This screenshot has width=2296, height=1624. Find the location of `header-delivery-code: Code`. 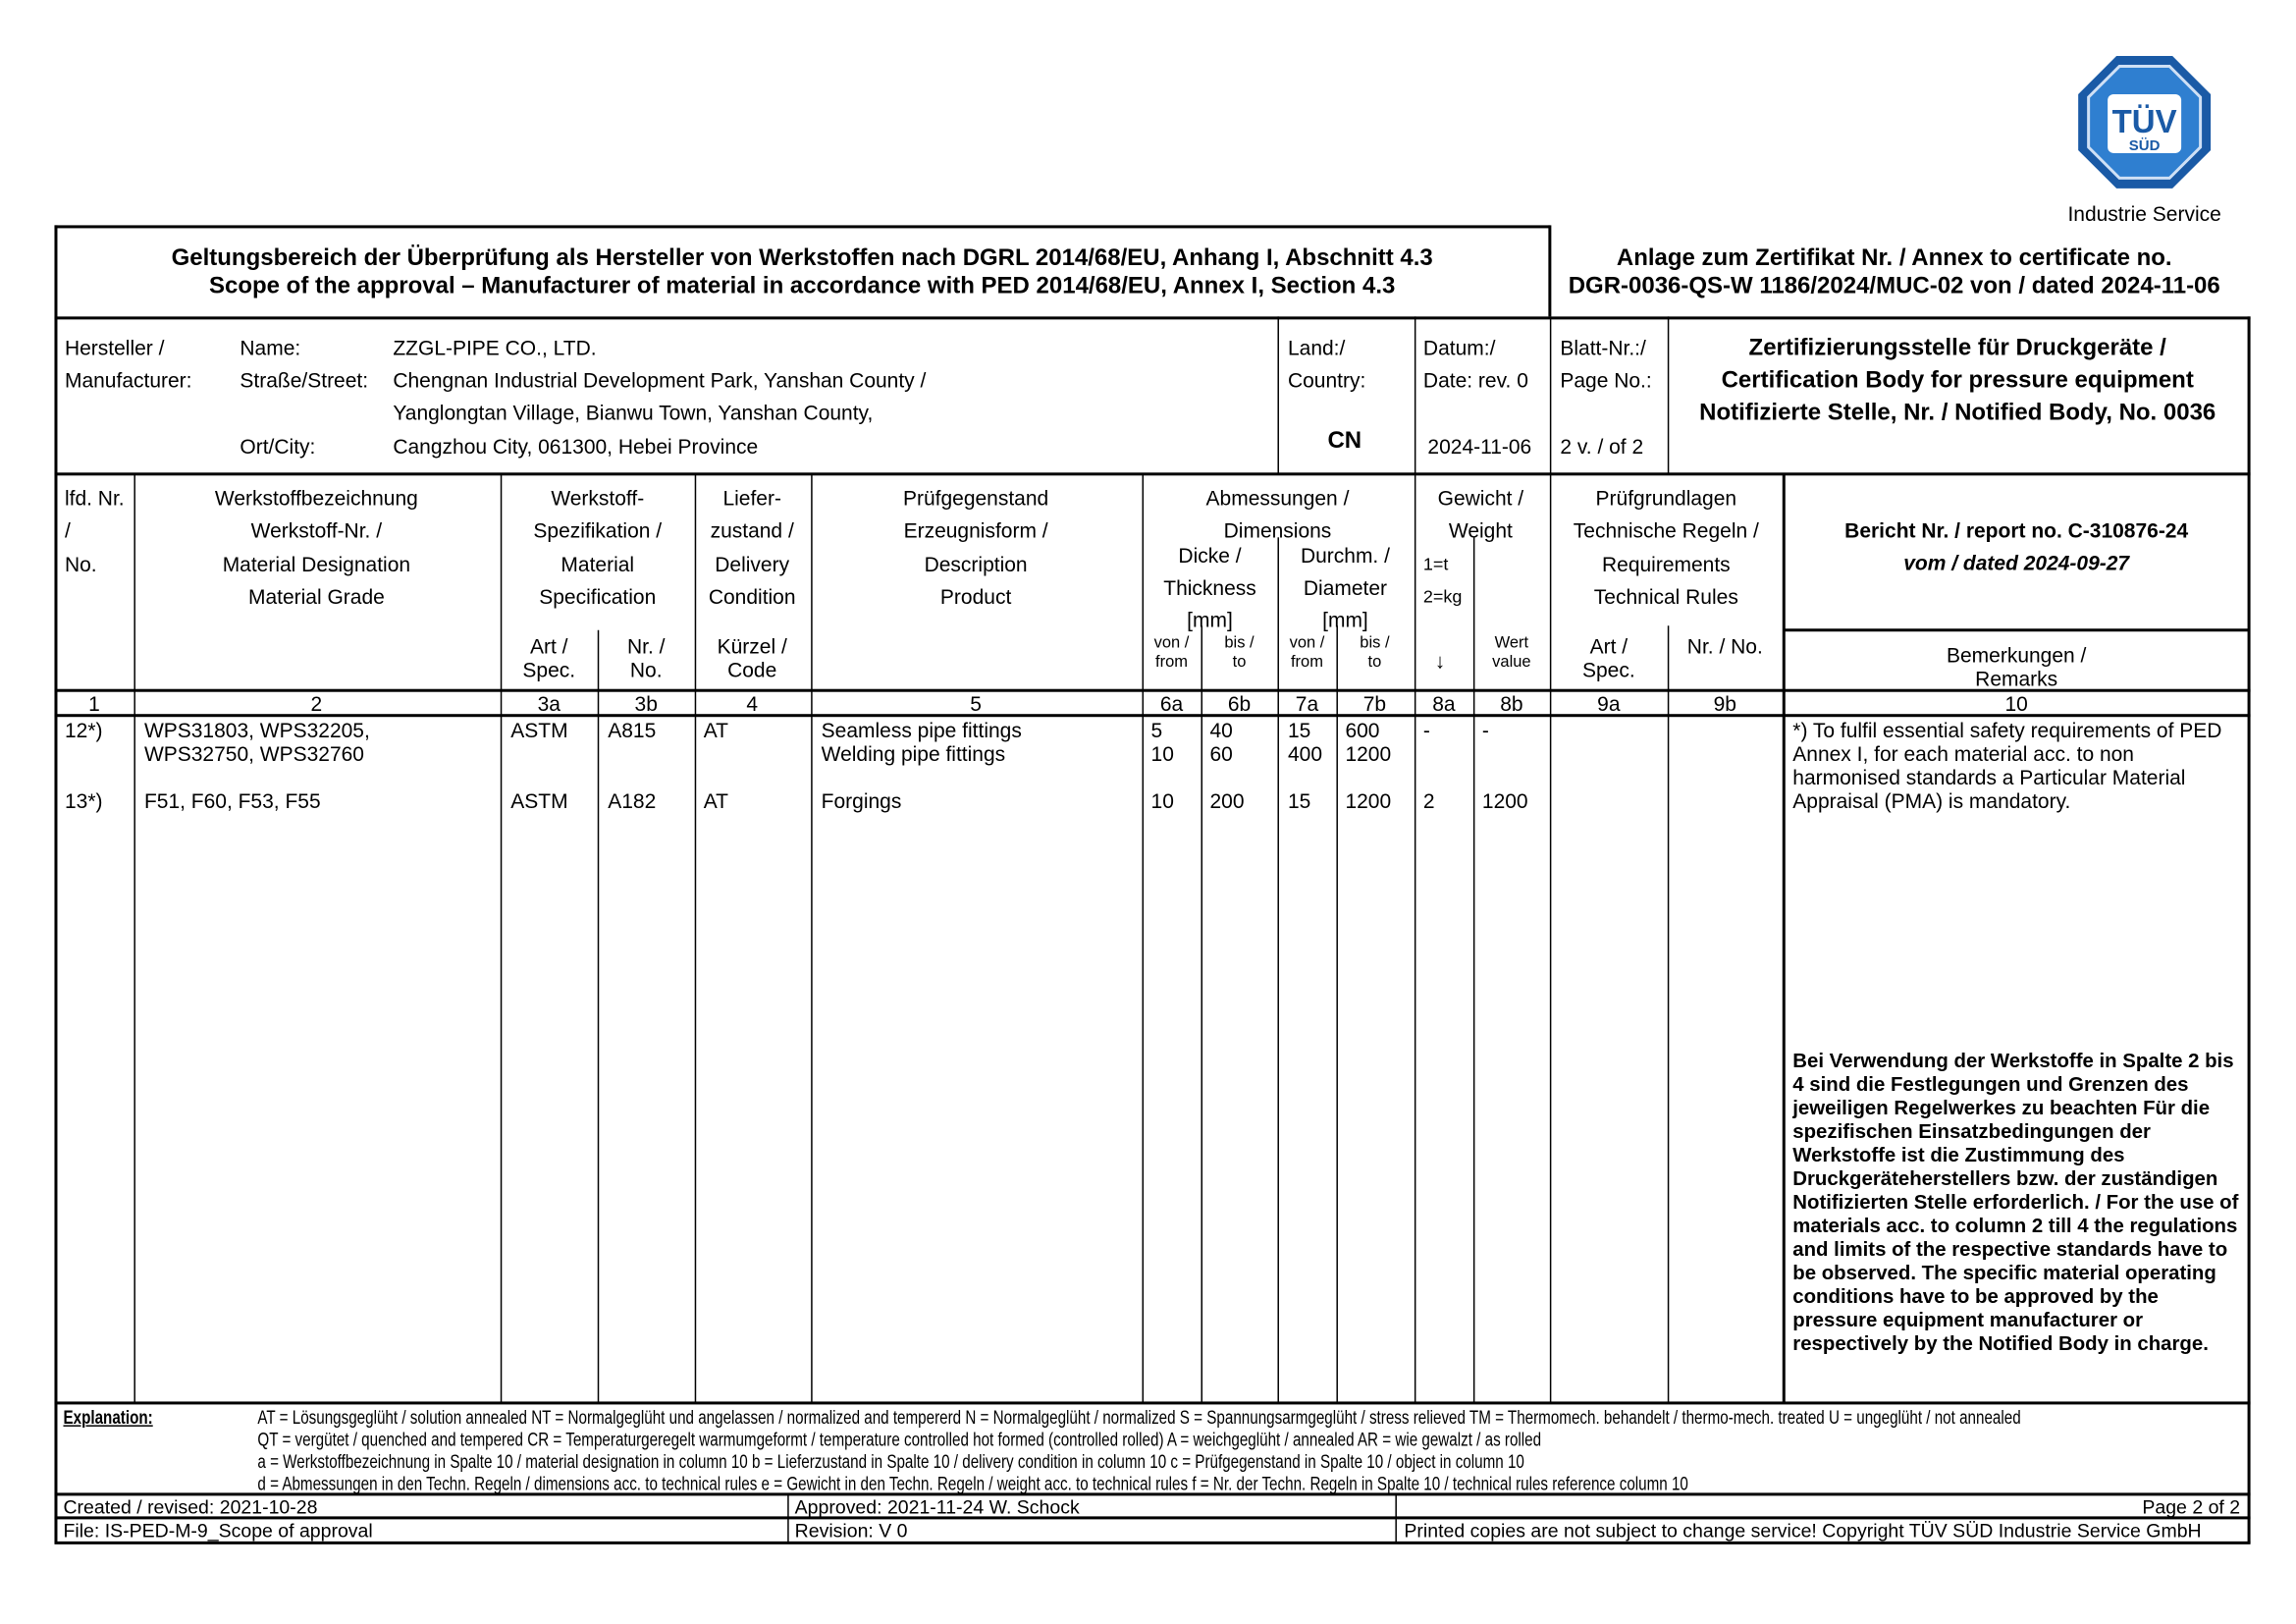

header-delivery-code: Code is located at coordinates (752, 670).